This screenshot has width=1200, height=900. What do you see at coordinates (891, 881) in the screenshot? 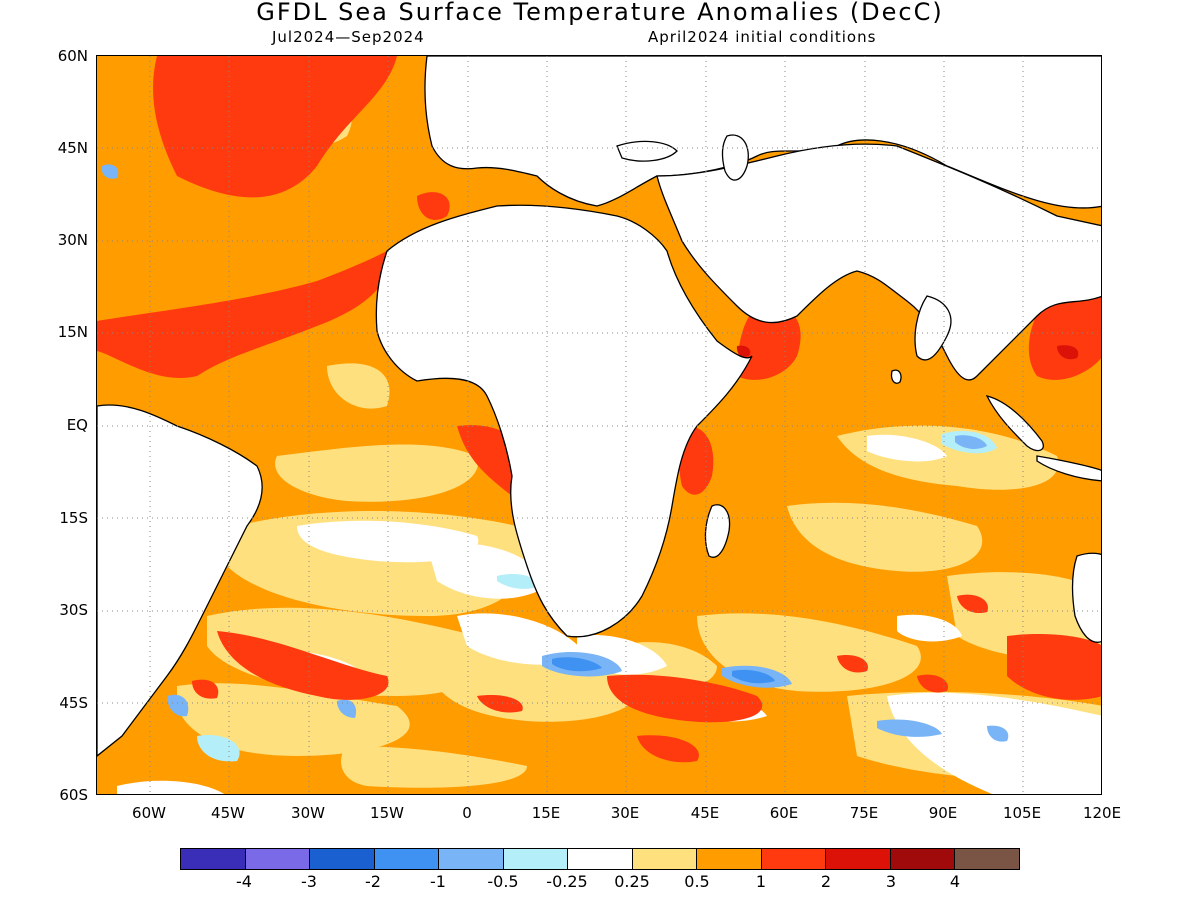
I see `legend-label: 3` at bounding box center [891, 881].